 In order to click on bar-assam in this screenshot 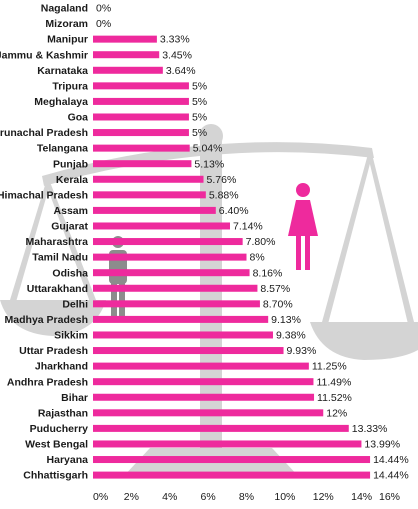, I will do `click(154, 210)`.